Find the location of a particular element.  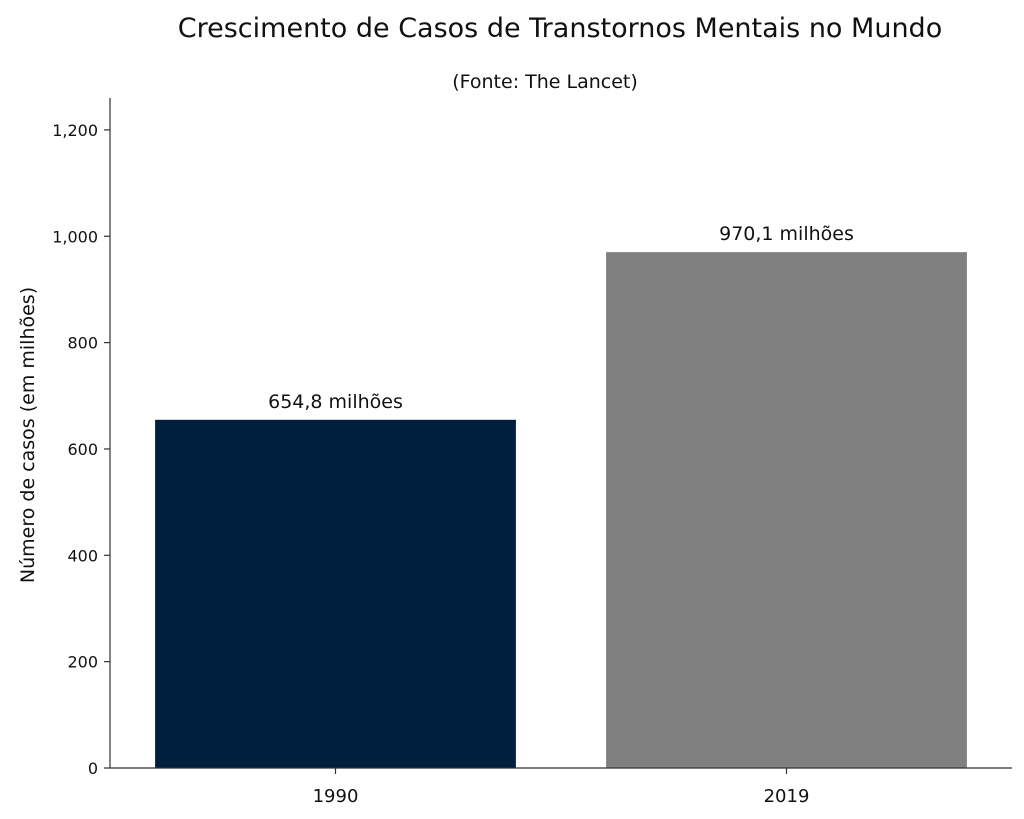

data-label-1990: 654,8 milhões is located at coordinates (335, 402).